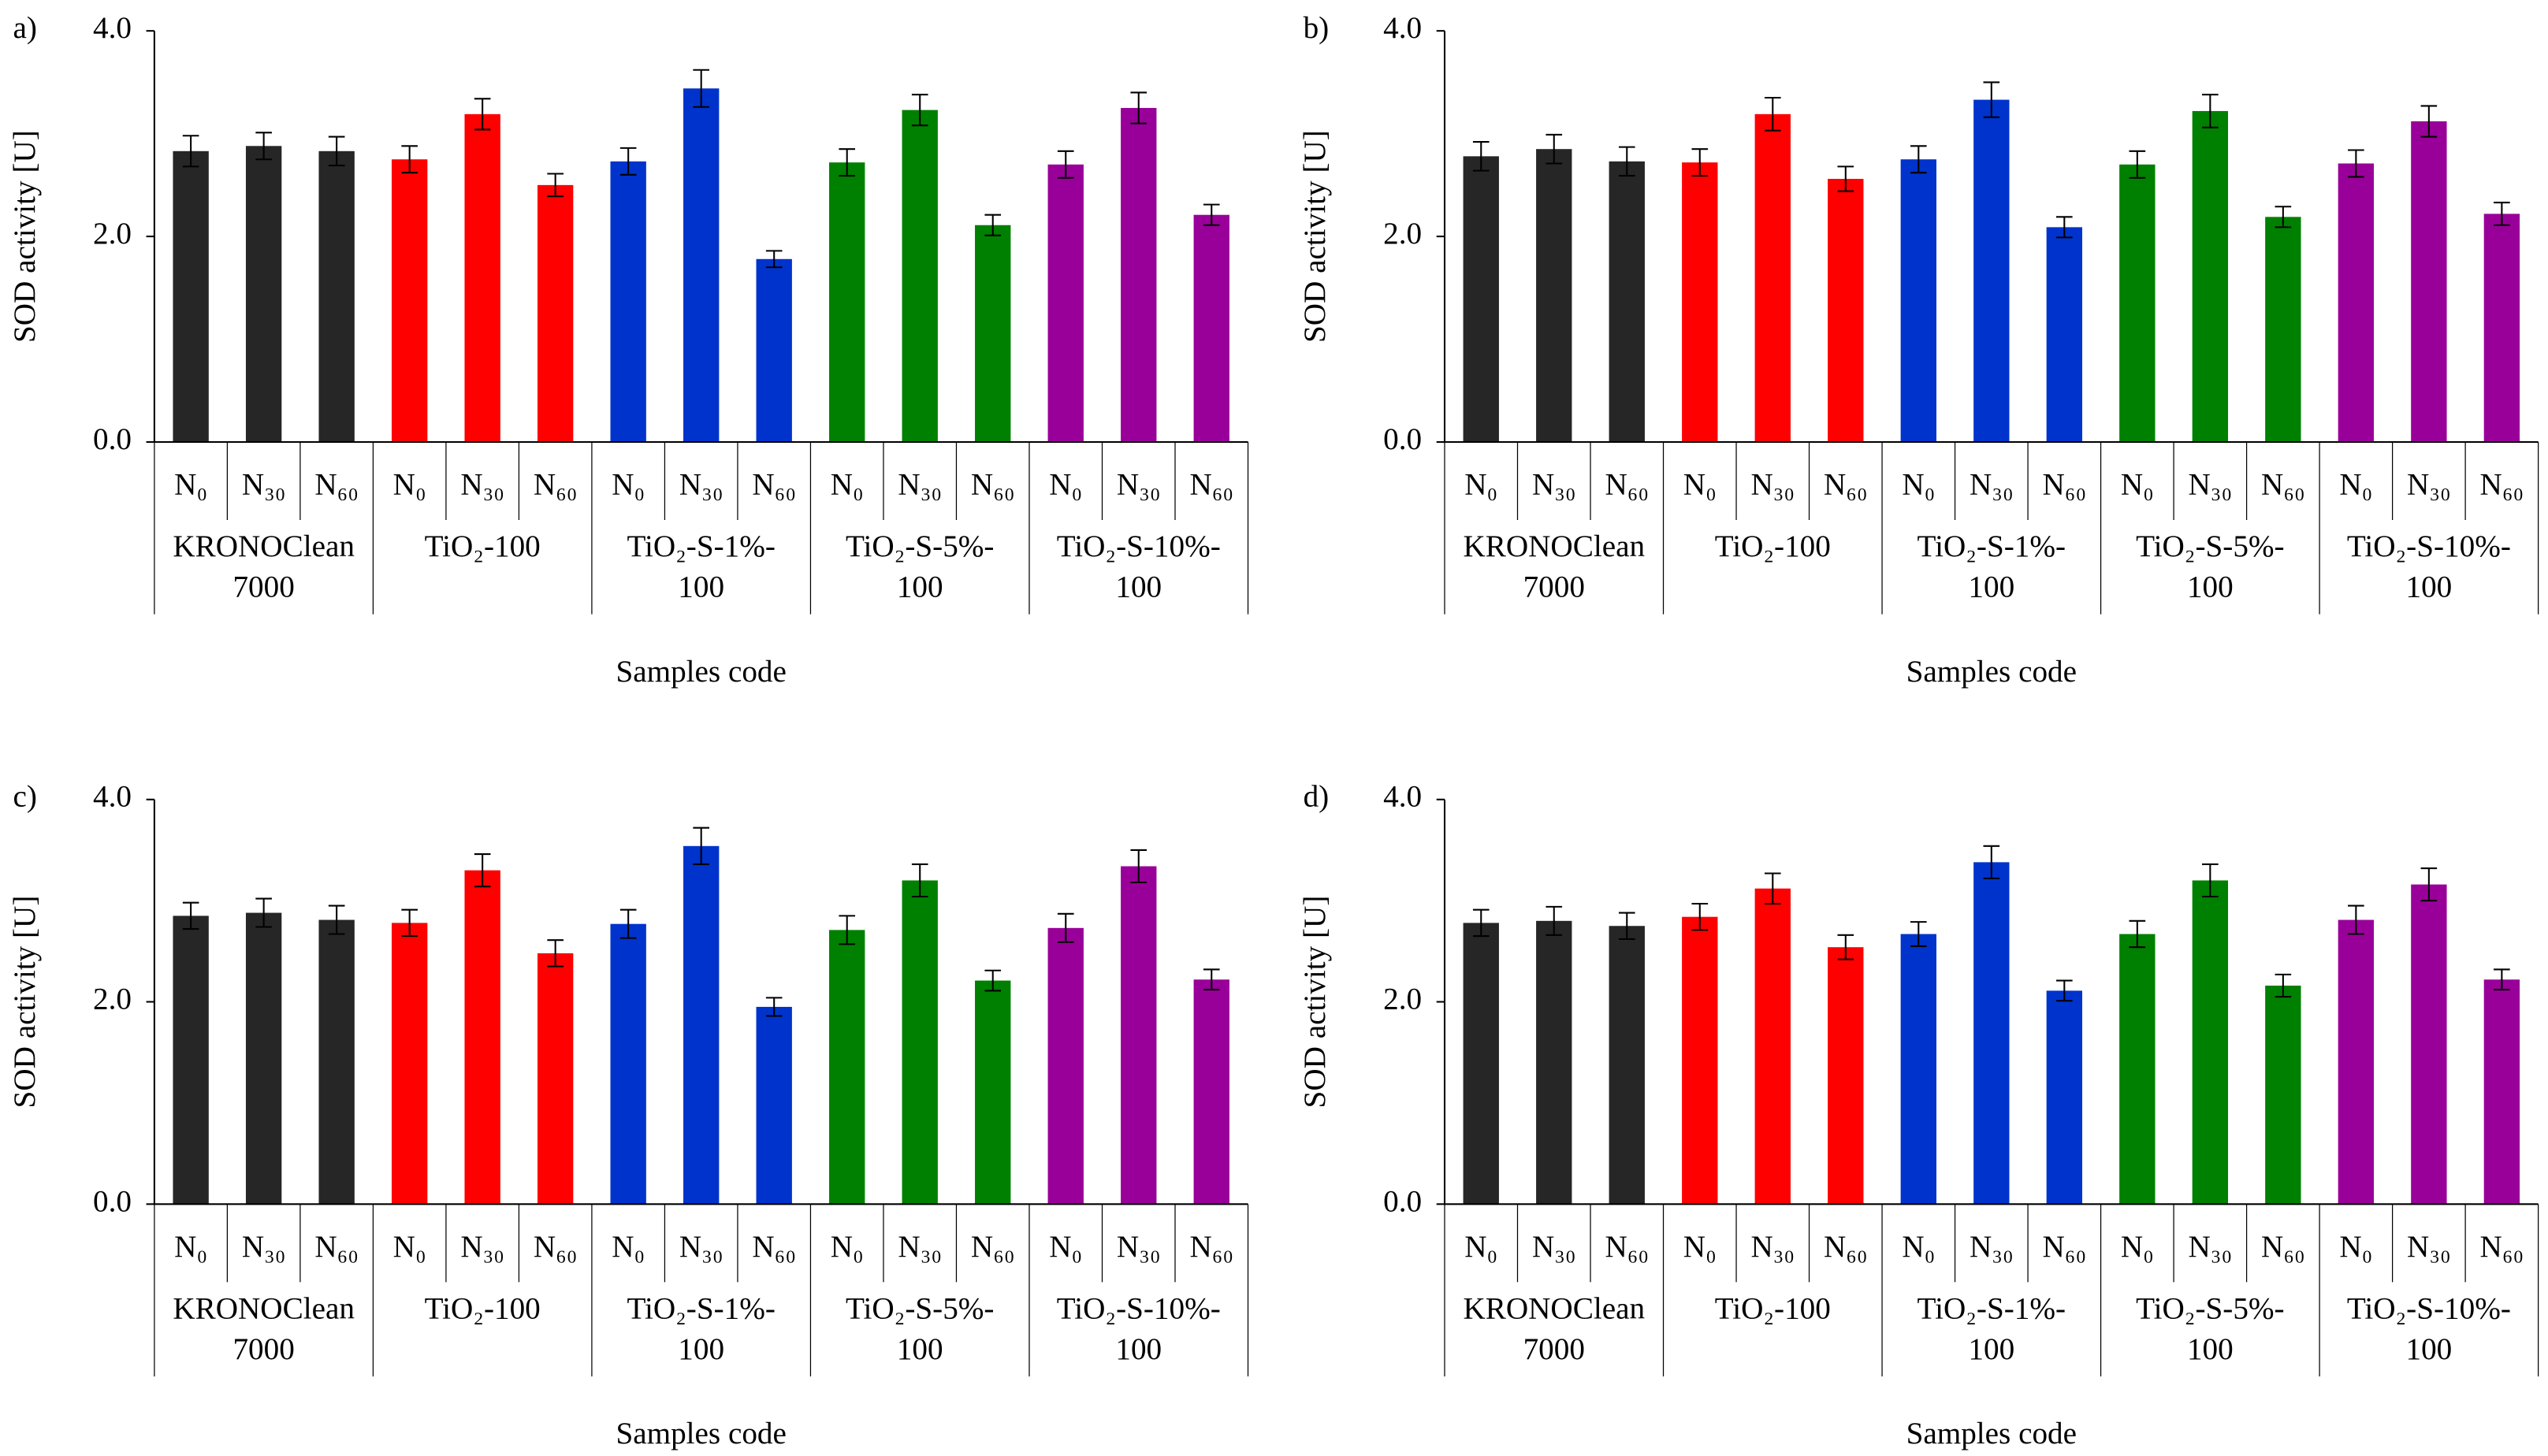 Image resolution: width=2548 pixels, height=1456 pixels. What do you see at coordinates (1317, 28) in the screenshot?
I see `panel-label: b)` at bounding box center [1317, 28].